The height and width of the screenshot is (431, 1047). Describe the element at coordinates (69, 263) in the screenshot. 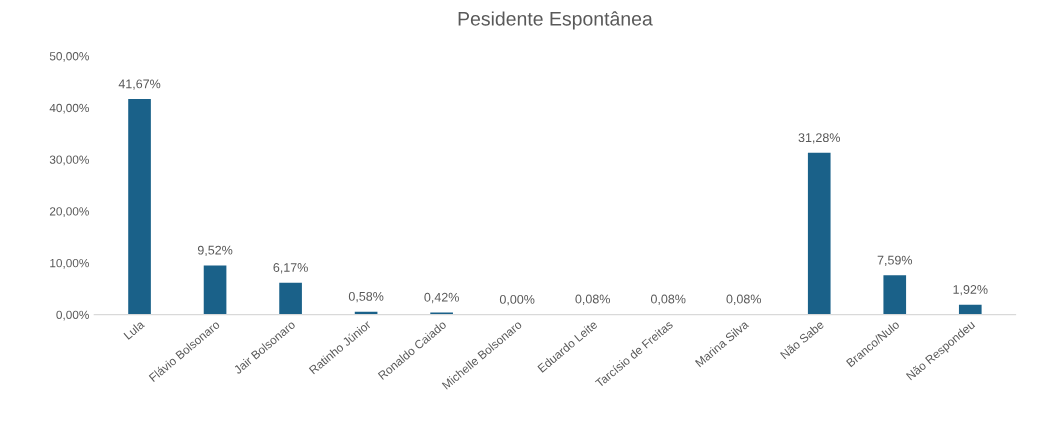

I see `y-tick-label: 10,00%` at that location.